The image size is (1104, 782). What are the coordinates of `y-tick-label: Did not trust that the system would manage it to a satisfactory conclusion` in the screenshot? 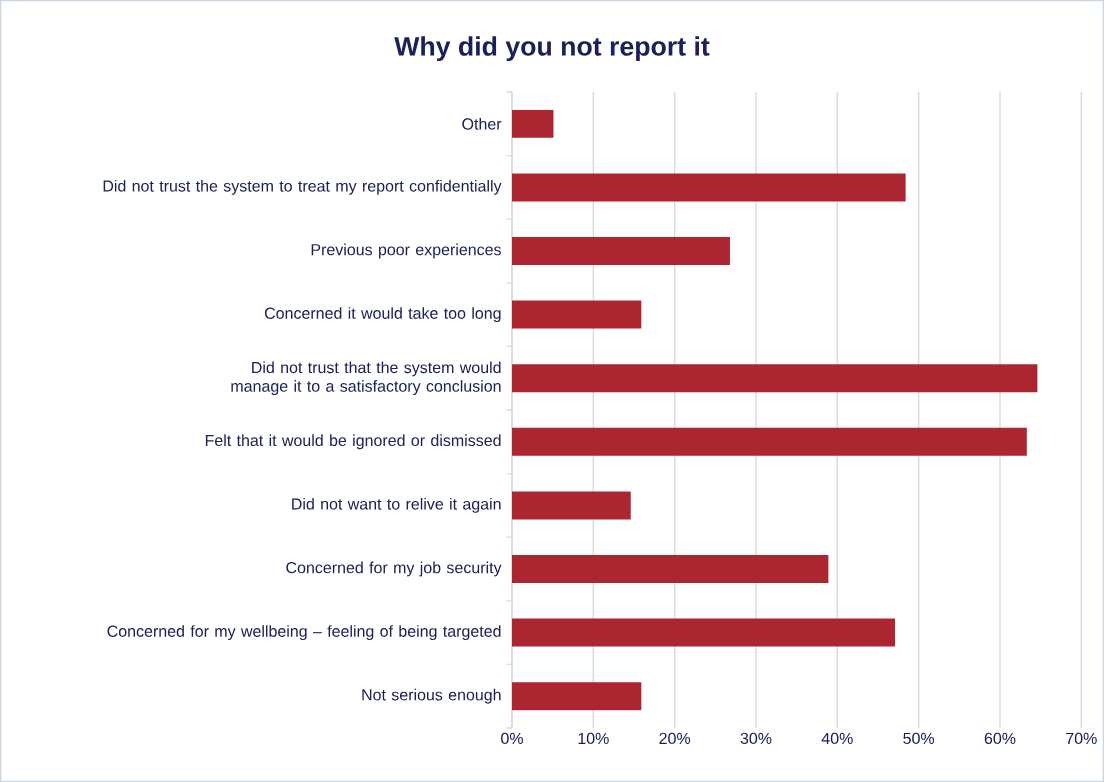 It's located at (366, 378).